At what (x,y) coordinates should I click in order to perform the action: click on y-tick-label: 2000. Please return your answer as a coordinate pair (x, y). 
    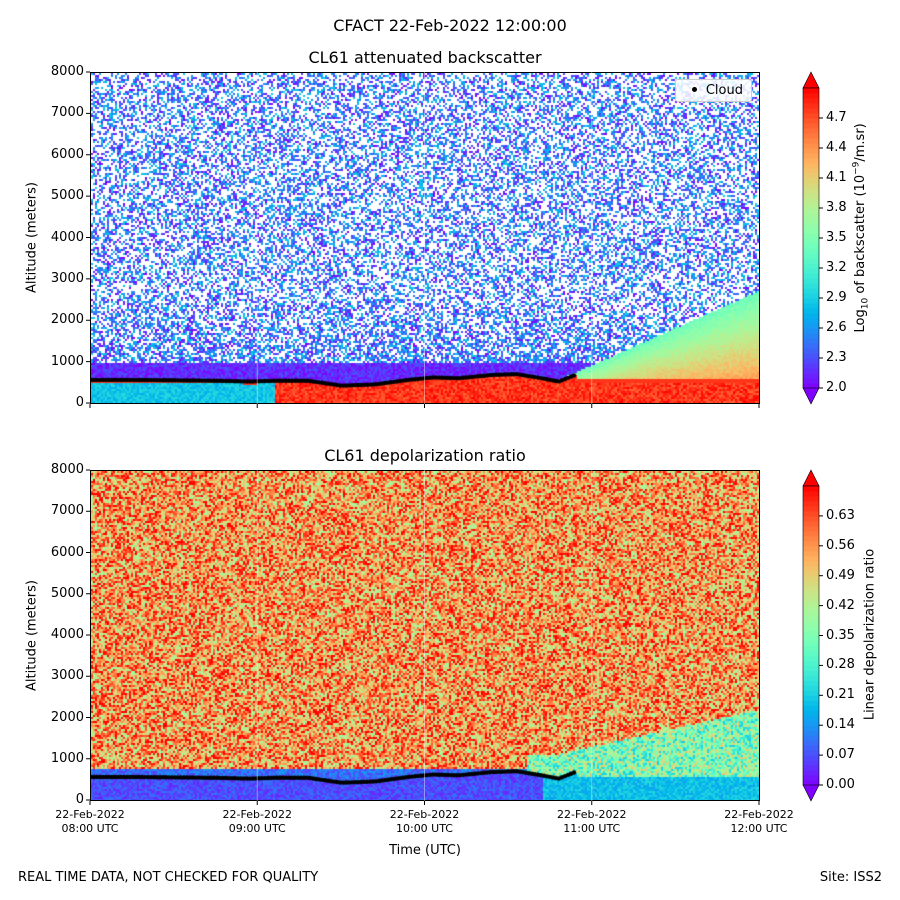
    Looking at the image, I should click on (67, 717).